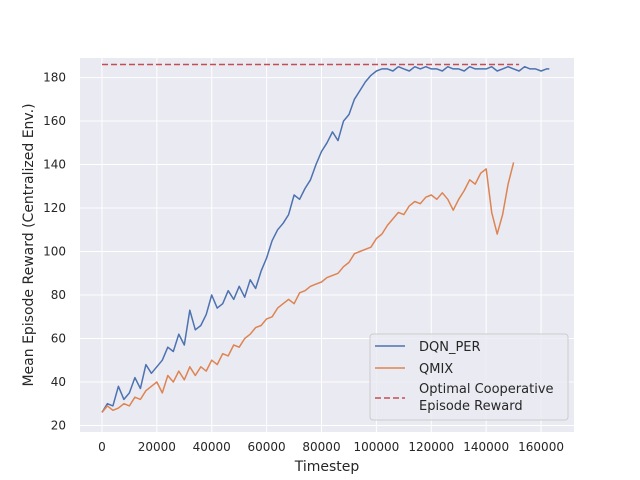  What do you see at coordinates (58, 425) in the screenshot?
I see `y-tick-label: 20` at bounding box center [58, 425].